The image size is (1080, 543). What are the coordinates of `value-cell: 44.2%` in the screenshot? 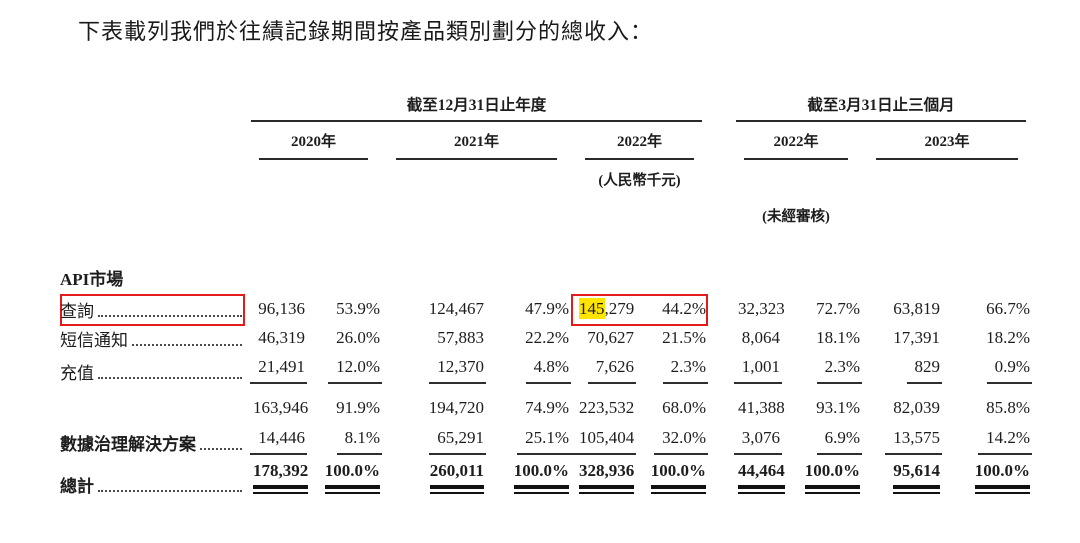 It's located at (672, 310).